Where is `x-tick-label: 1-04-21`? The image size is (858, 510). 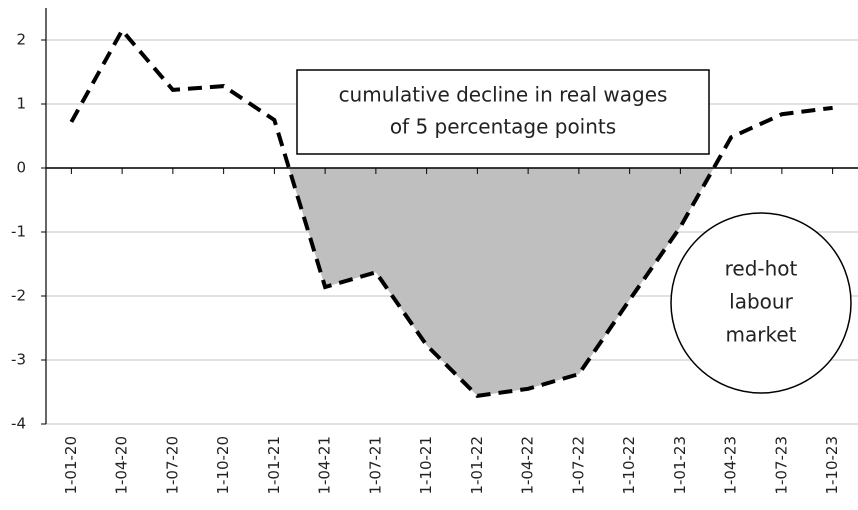
x-tick-label: 1-04-21 is located at coordinates (325, 465).